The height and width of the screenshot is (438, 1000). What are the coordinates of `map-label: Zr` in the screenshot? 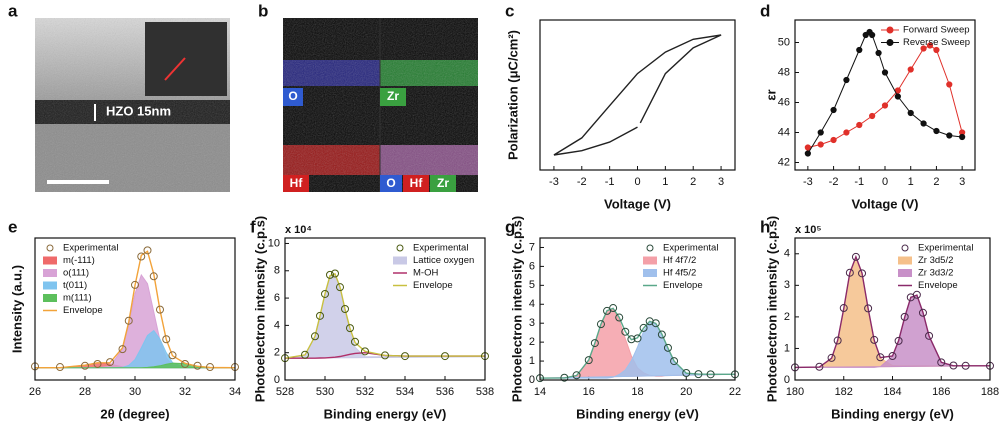 It's located at (393, 96).